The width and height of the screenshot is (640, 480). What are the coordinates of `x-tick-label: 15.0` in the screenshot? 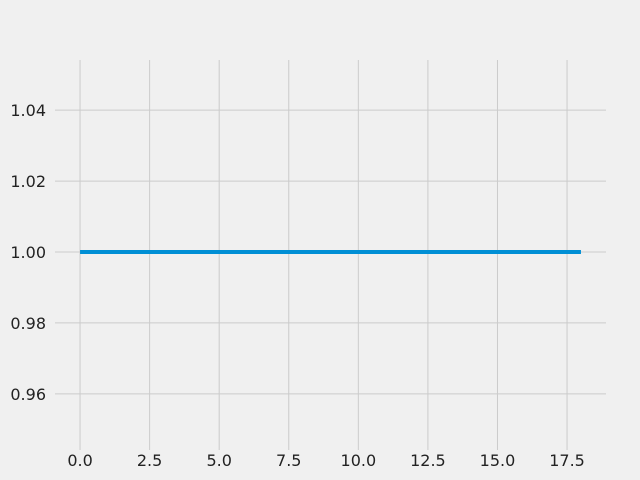 It's located at (498, 460).